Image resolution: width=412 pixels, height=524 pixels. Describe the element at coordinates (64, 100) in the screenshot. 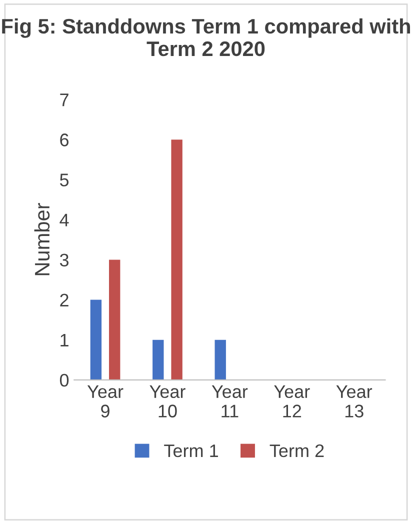

I see `y-tick-label: 7` at that location.